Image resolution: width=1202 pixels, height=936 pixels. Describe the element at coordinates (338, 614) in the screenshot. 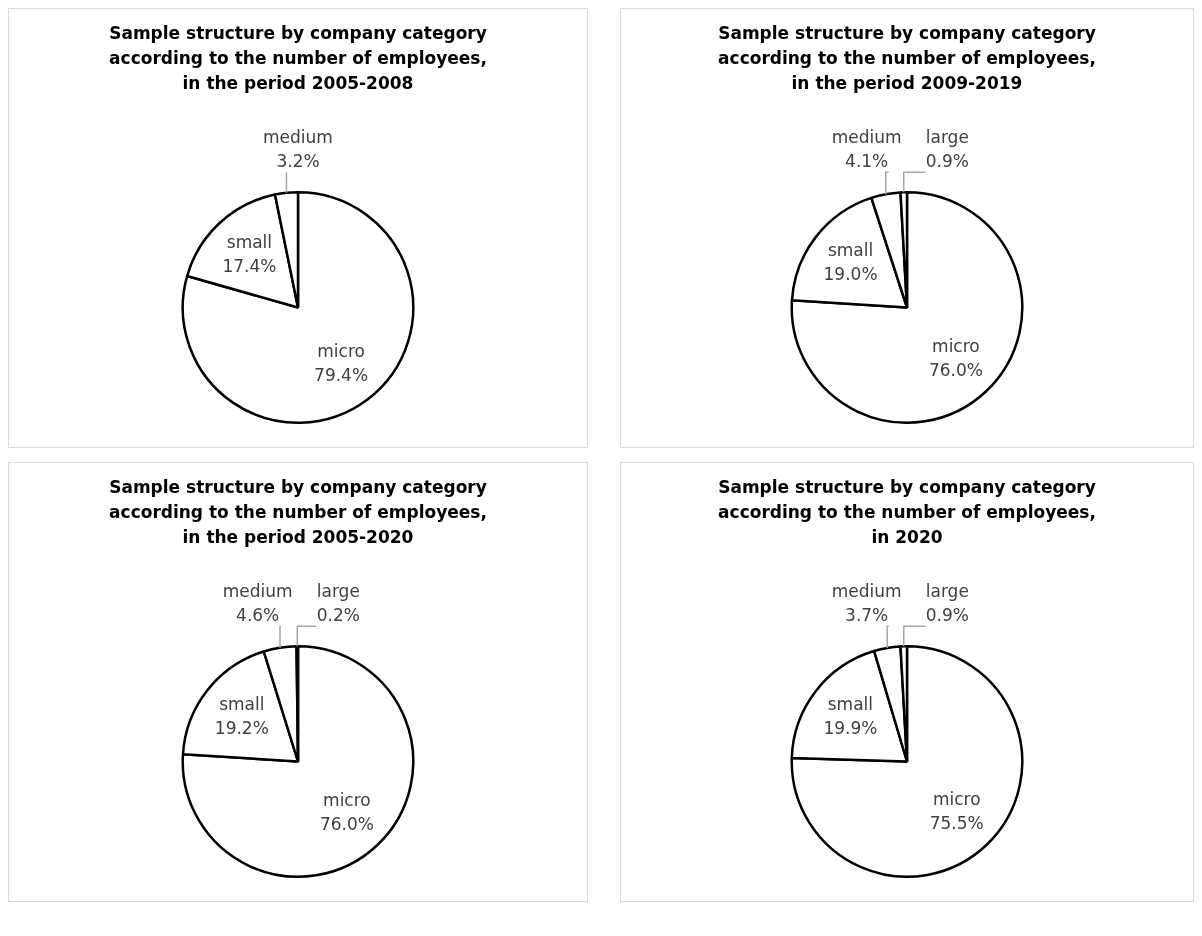

I see `data-label: 0.2%` at that location.